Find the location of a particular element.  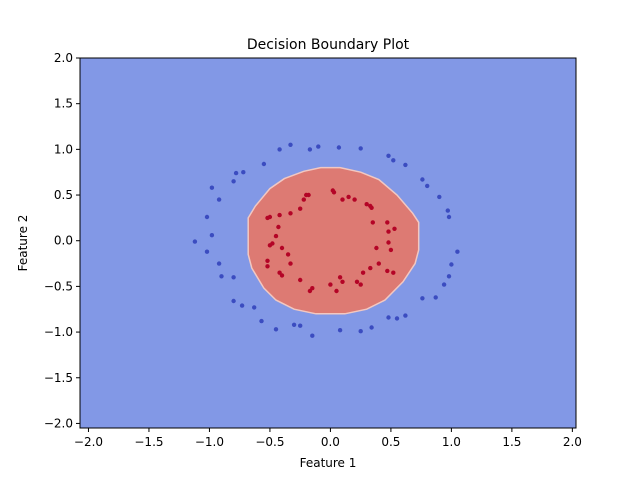

y-tick-label: 0.0 is located at coordinates (63, 241).